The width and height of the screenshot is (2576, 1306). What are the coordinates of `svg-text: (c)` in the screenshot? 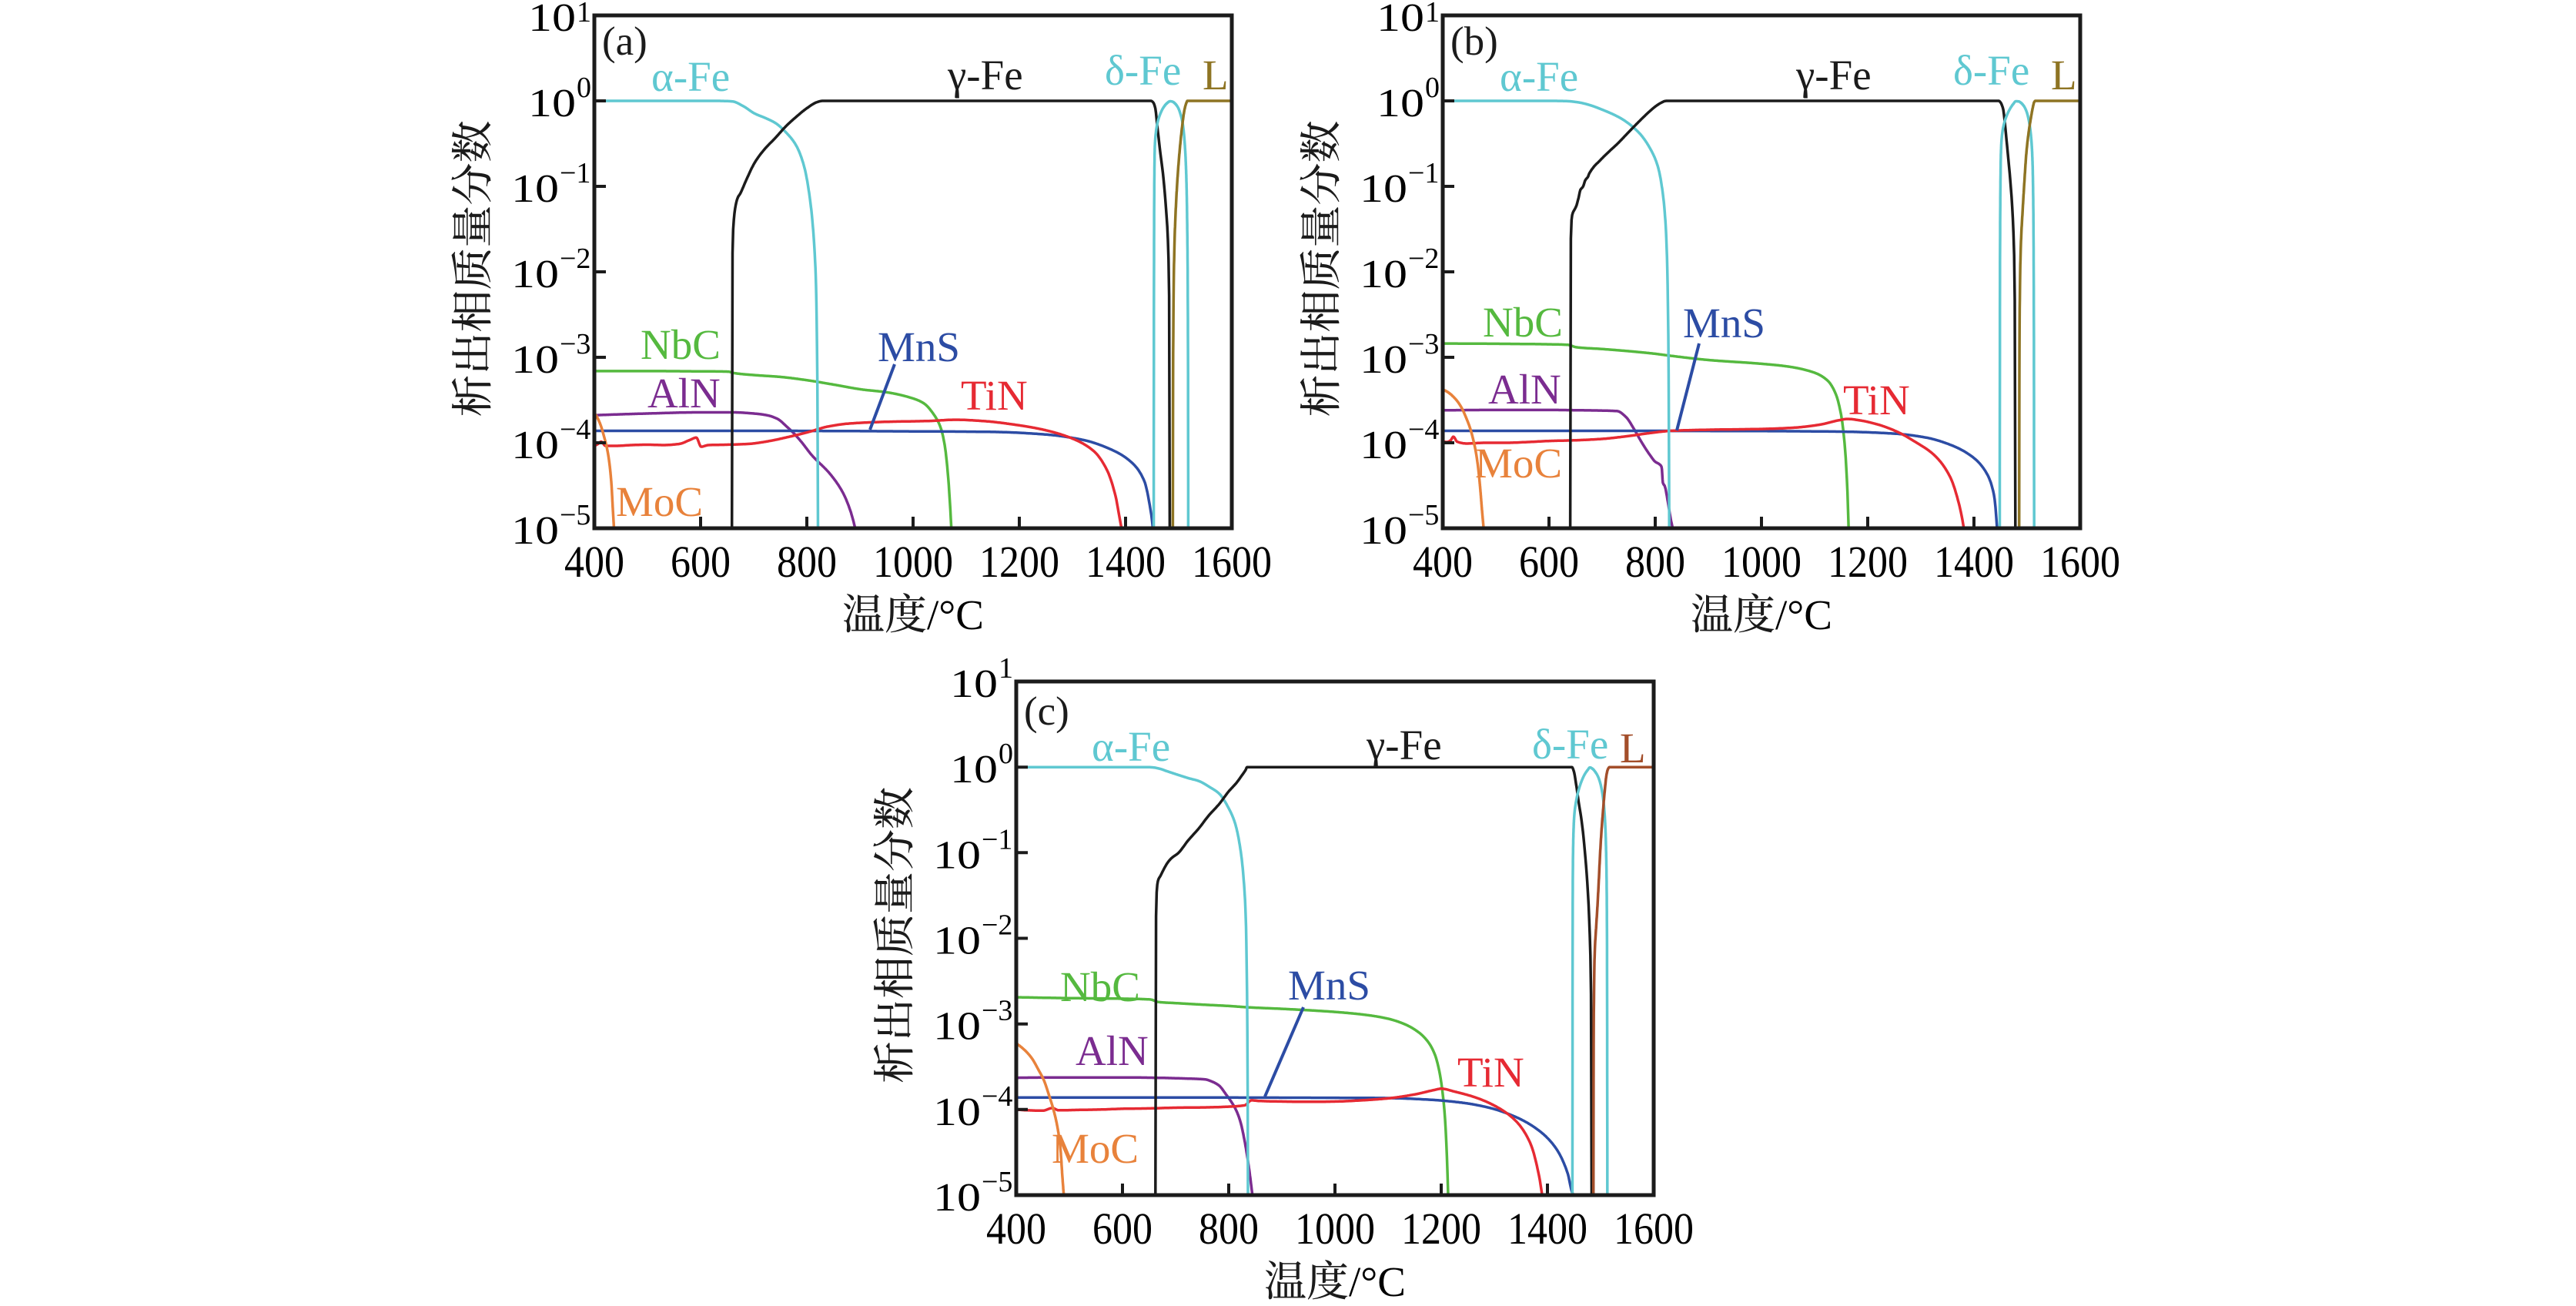 It's located at (1046, 711).